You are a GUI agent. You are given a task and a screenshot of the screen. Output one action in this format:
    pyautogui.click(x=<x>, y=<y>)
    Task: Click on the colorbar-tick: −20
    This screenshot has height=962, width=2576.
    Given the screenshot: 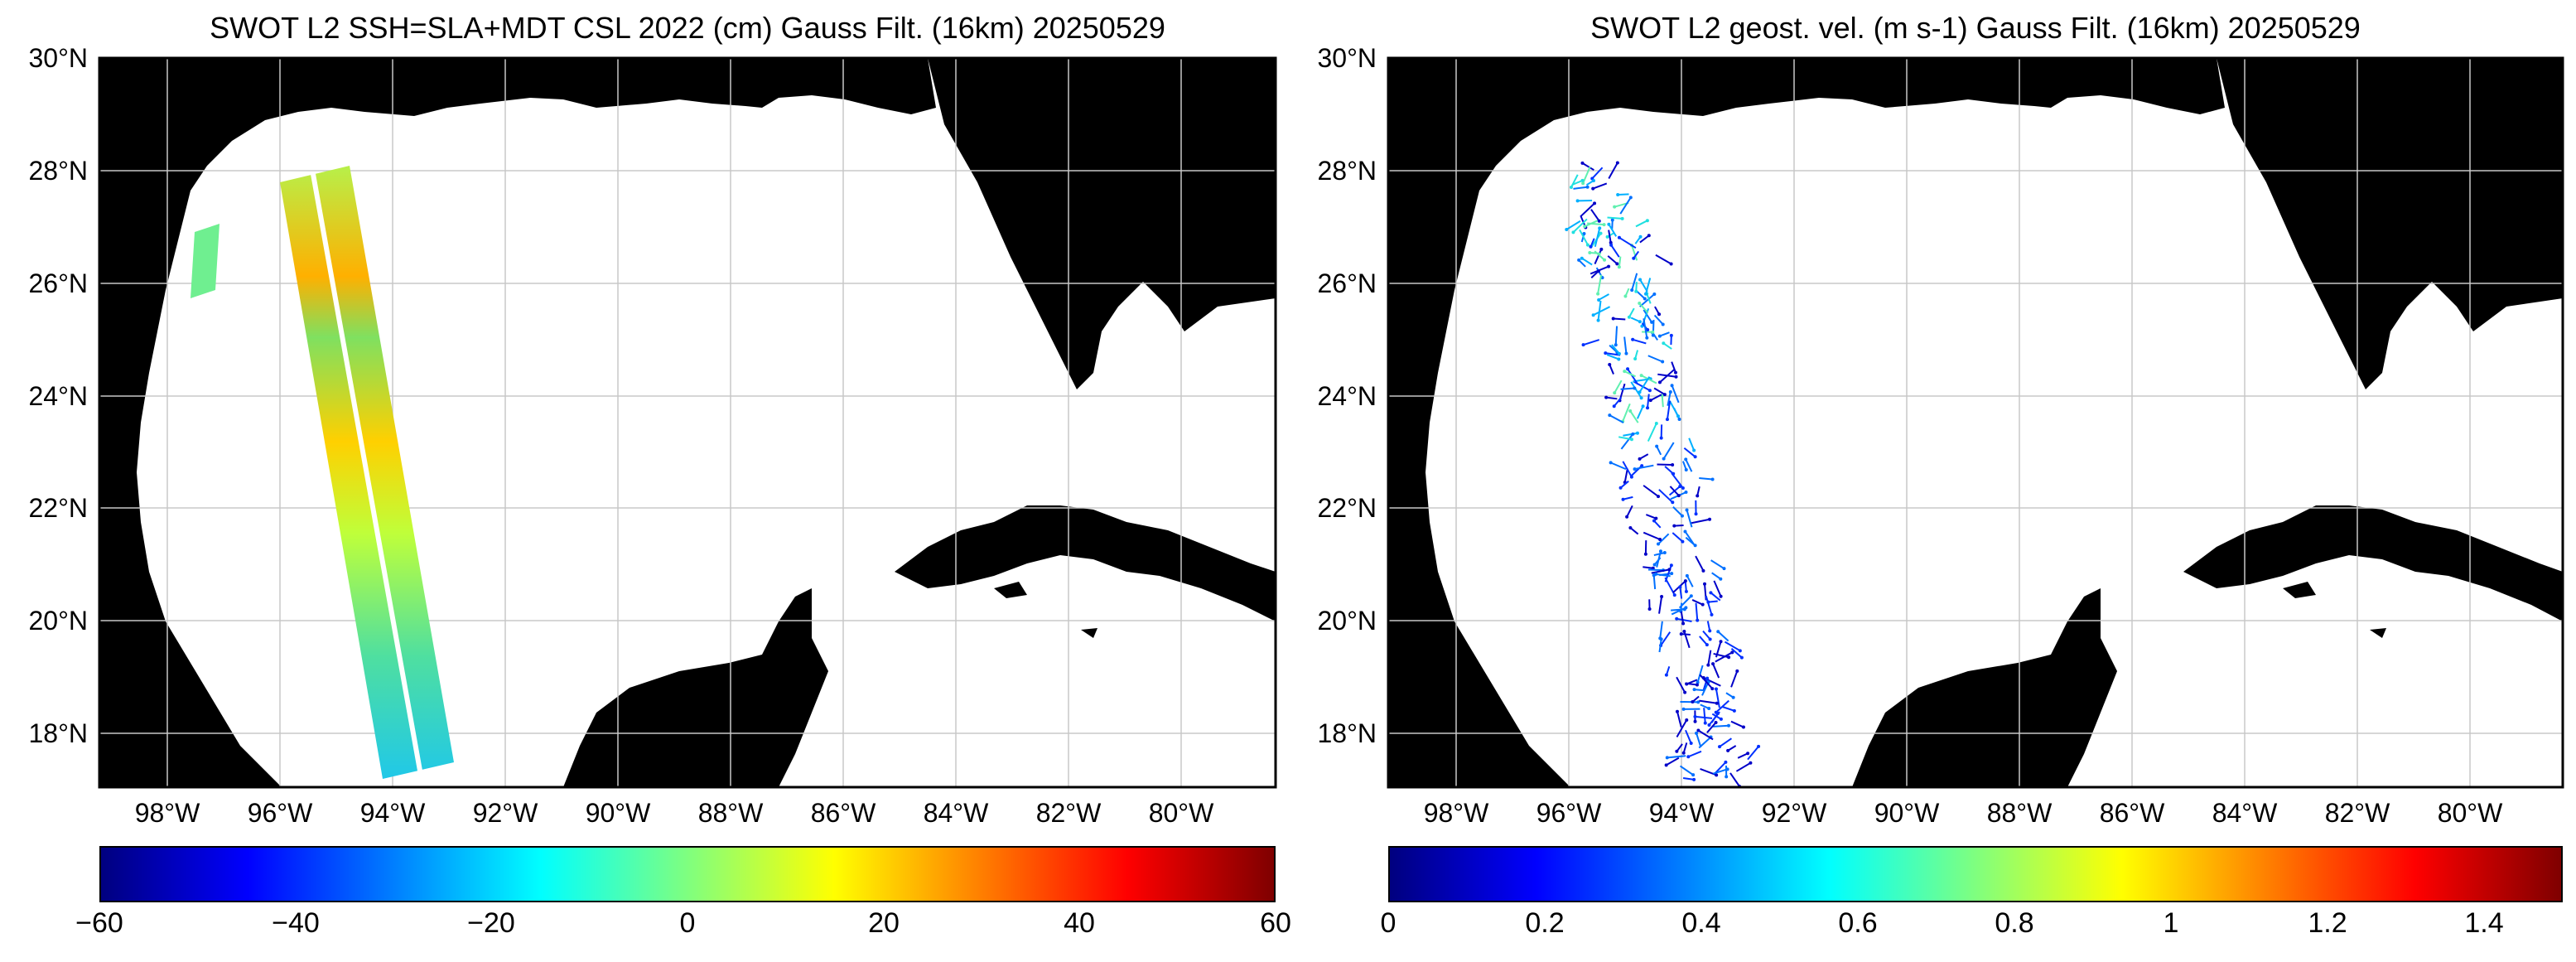 What is the action you would take?
    pyautogui.click(x=491, y=923)
    